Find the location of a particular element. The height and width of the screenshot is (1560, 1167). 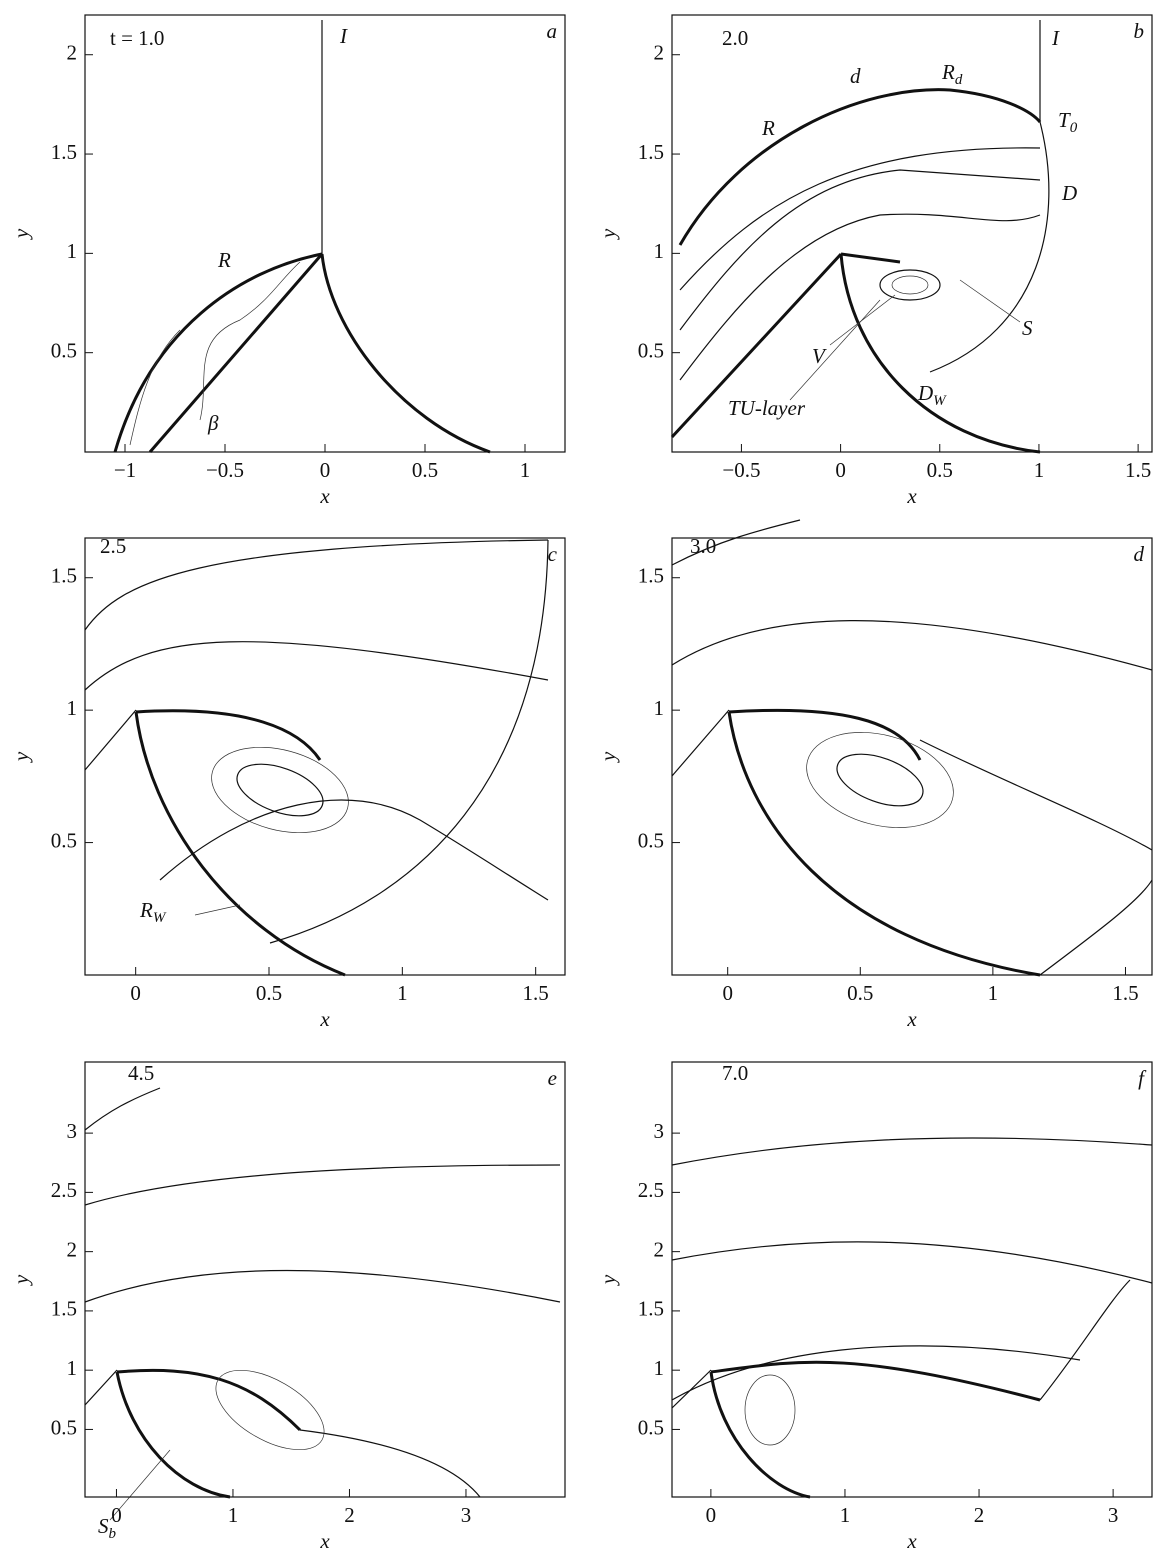

annotation: V is located at coordinates (819, 356).